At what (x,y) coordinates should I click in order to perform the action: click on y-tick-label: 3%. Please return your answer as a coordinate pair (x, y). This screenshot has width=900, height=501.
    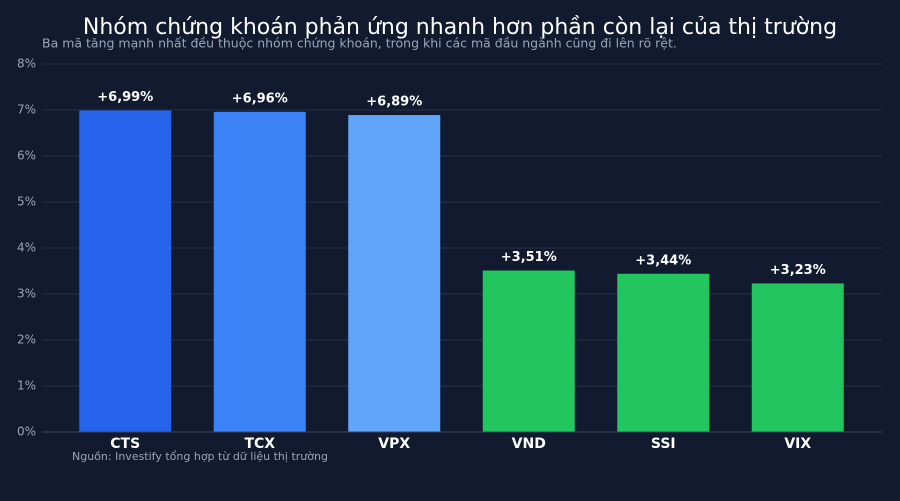
    Looking at the image, I should click on (26, 294).